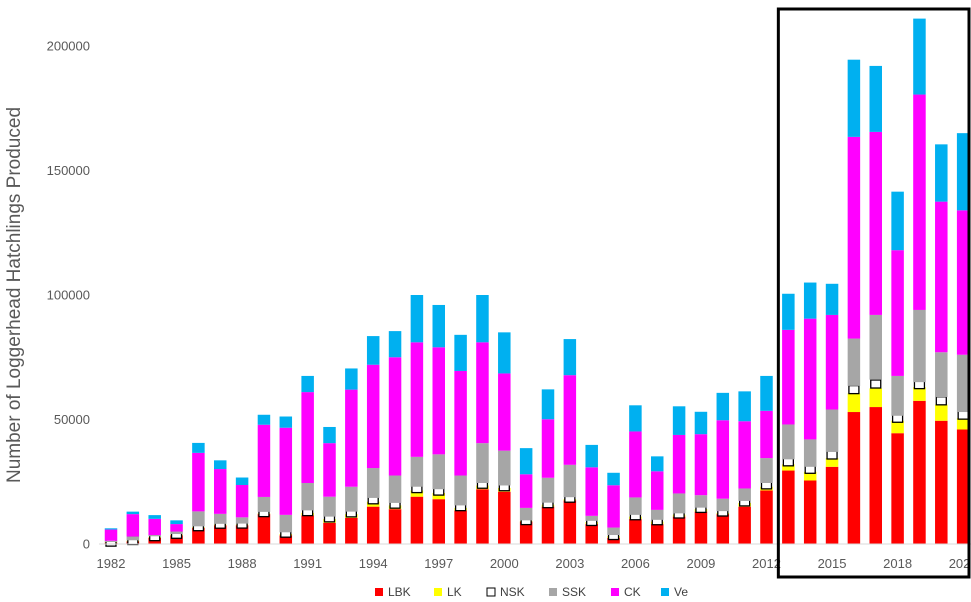 The width and height of the screenshot is (971, 602). I want to click on x-tick-label: 2000, so click(504, 563).